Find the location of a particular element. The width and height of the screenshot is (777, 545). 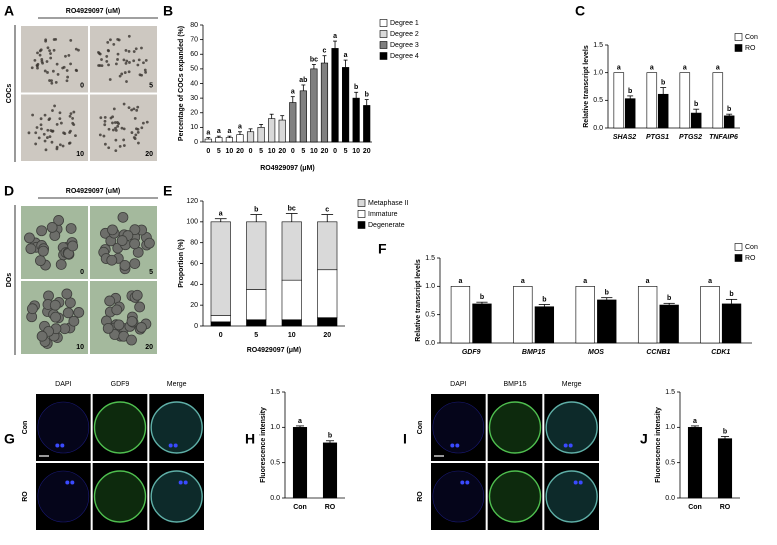

legend-label: Degree 4 is located at coordinates (404, 56).